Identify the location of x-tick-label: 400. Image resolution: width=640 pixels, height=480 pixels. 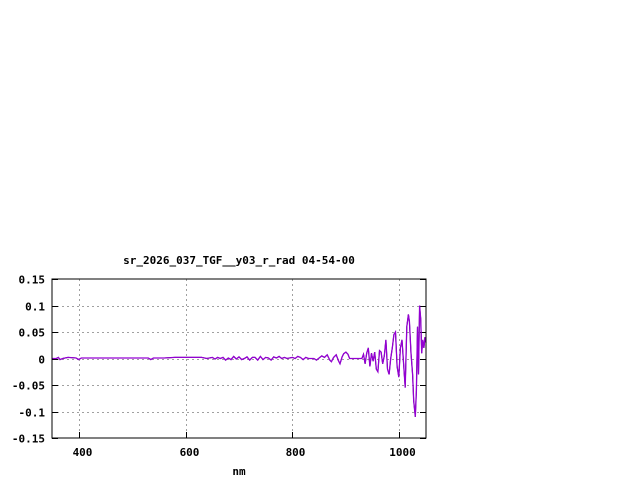
(83, 452).